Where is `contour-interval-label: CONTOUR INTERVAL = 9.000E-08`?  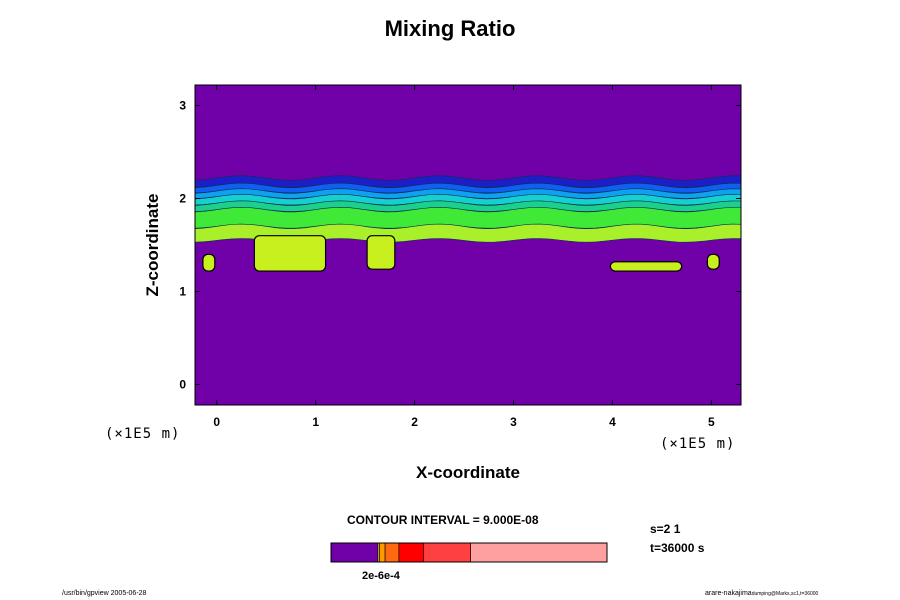 contour-interval-label: CONTOUR INTERVAL = 9.000E-08 is located at coordinates (443, 520).